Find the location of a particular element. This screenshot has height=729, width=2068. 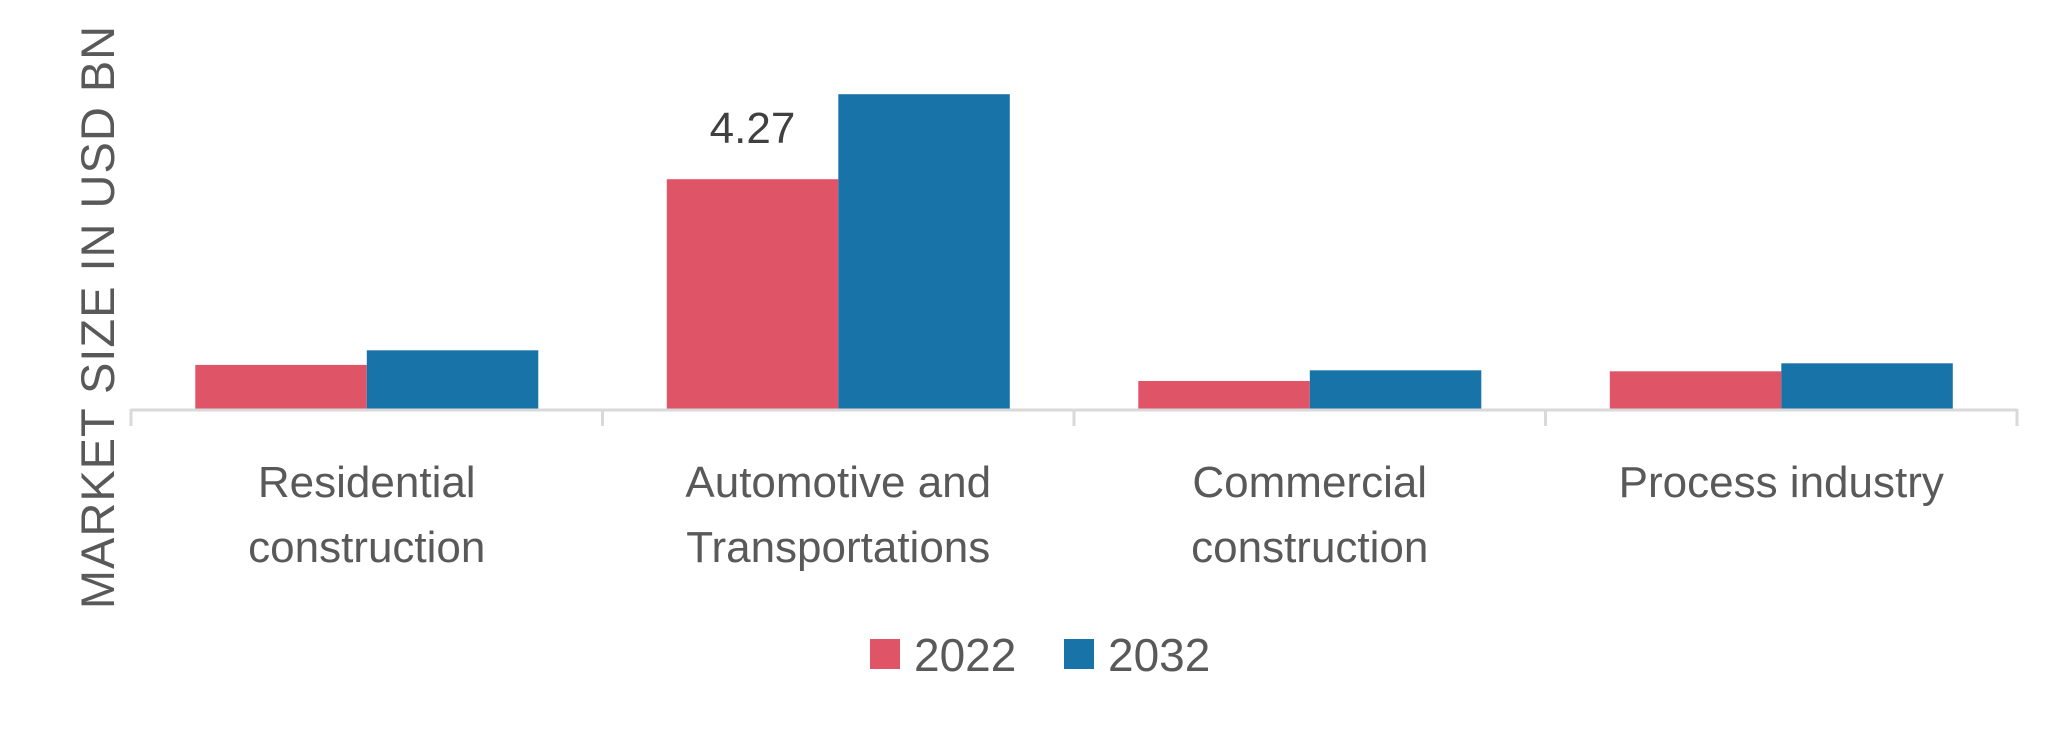

category-label-3: Process industry is located at coordinates (1781, 482).